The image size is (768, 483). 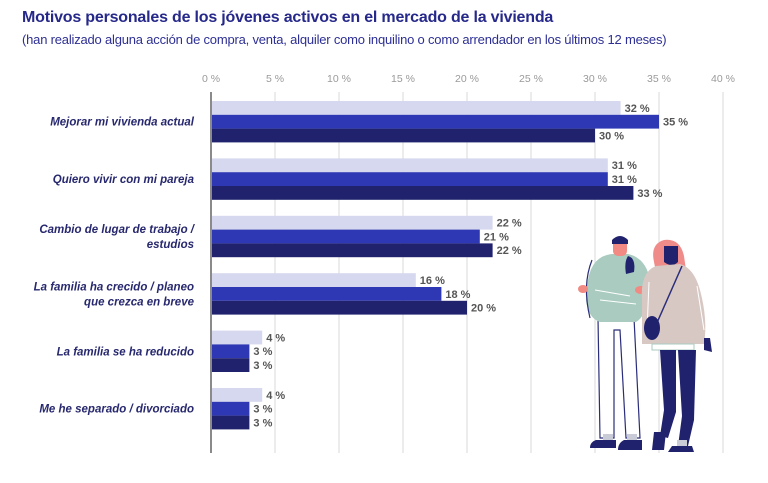 What do you see at coordinates (211, 79) in the screenshot?
I see `x-tick-label: 0 %` at bounding box center [211, 79].